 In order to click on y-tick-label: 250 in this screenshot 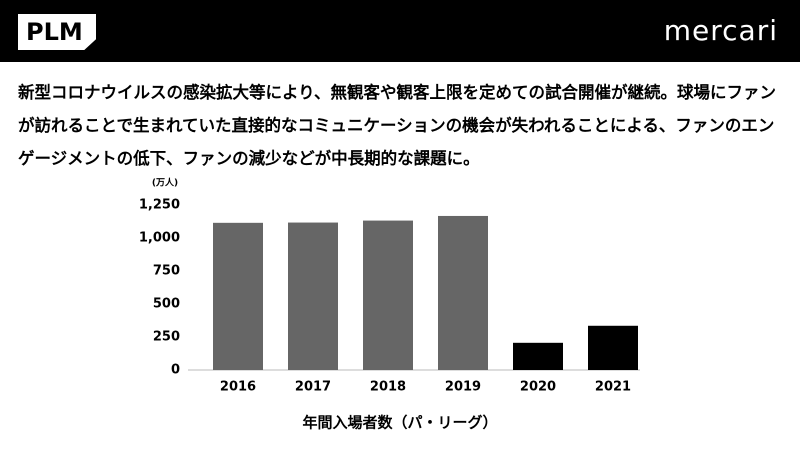, I will do `click(166, 337)`.